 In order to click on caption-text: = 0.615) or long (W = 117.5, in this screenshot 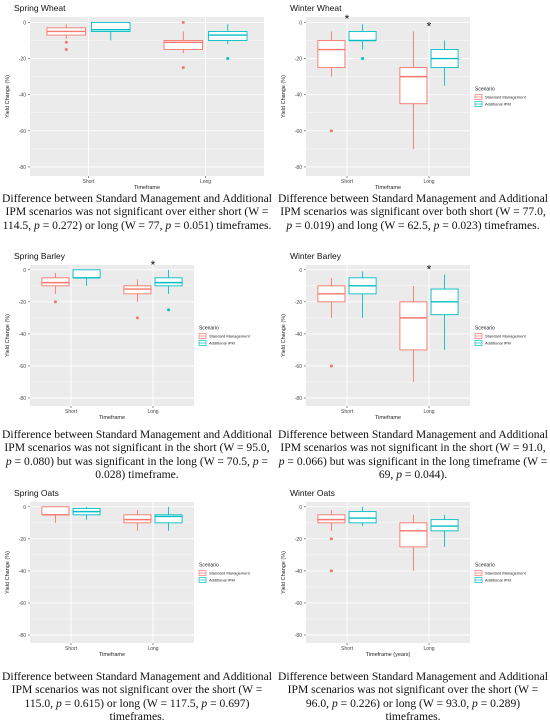, I will do `click(131, 703)`.